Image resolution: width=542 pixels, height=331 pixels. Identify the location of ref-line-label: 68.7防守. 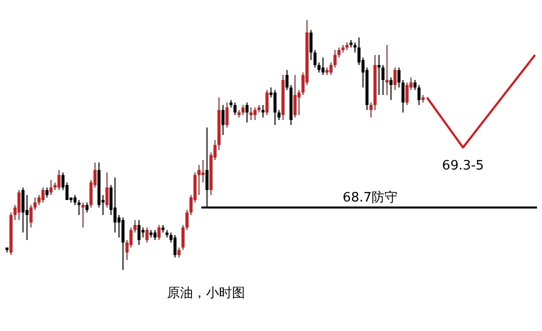
(370, 198).